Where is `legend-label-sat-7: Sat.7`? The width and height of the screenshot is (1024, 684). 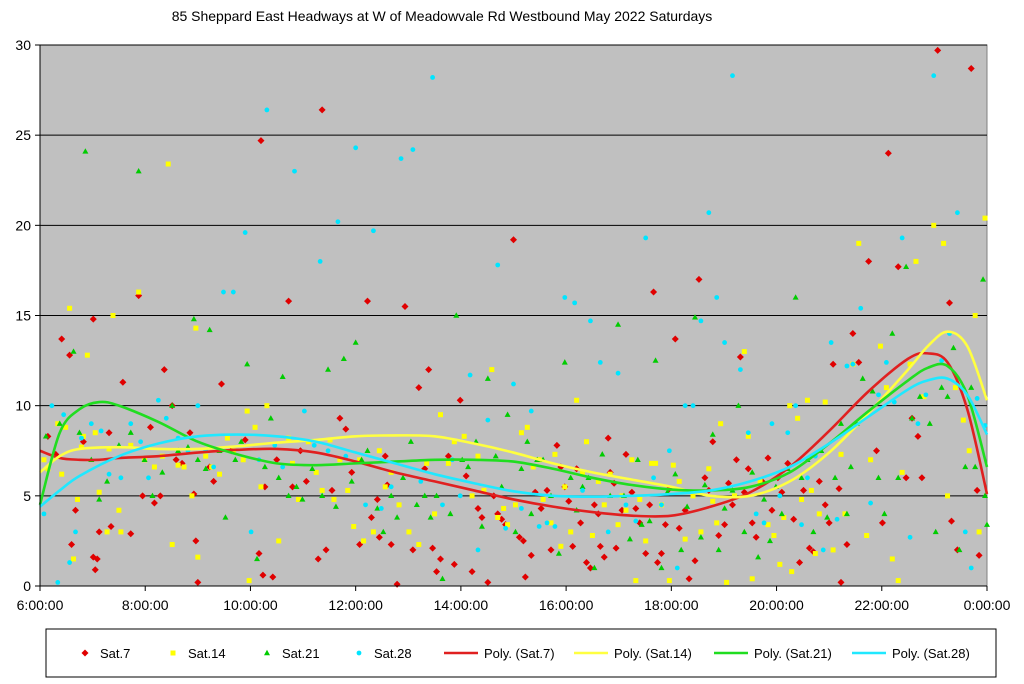
legend-label-sat-7: Sat.7 is located at coordinates (115, 653).